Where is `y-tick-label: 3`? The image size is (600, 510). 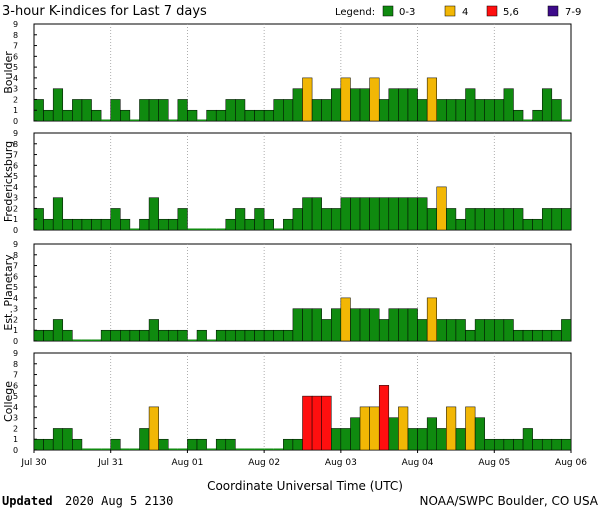 y-tick-label: 3 is located at coordinates (15, 198).